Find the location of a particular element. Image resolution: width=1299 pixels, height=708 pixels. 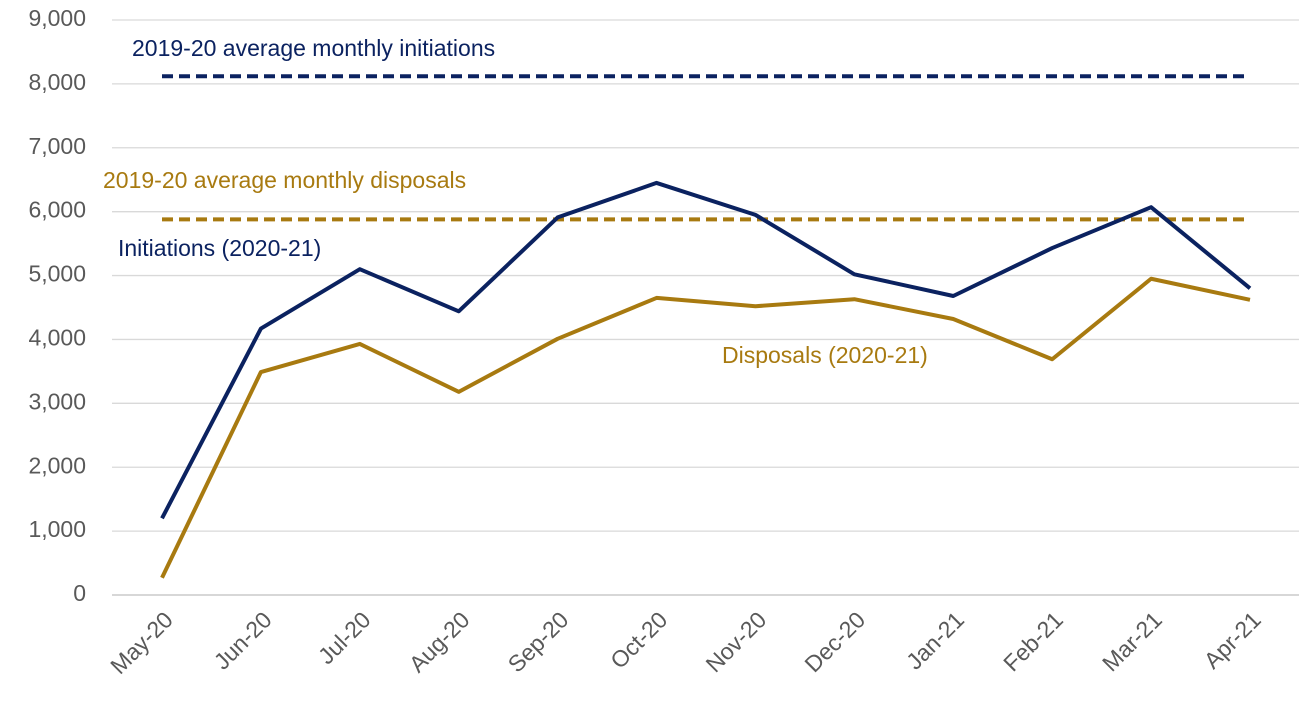

y-tick-label: 1,000 is located at coordinates (57, 529).